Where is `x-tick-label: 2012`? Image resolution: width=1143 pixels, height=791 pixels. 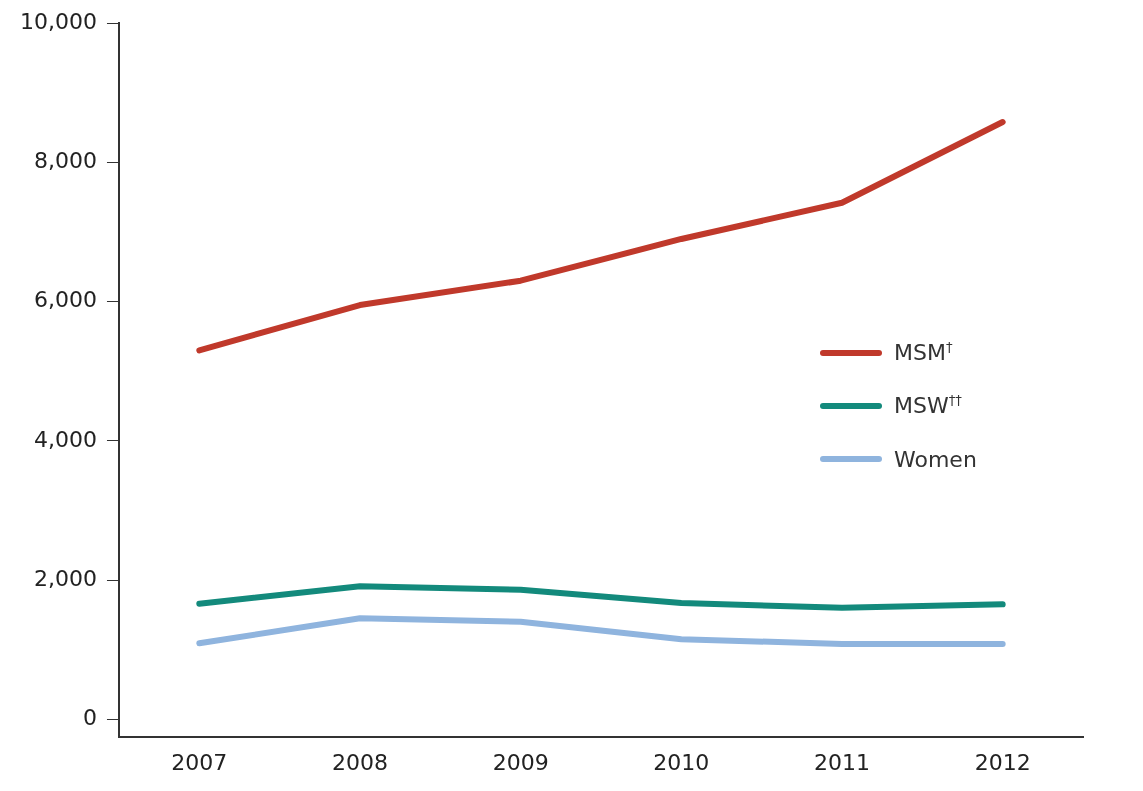 x-tick-label: 2012 is located at coordinates (1002, 762).